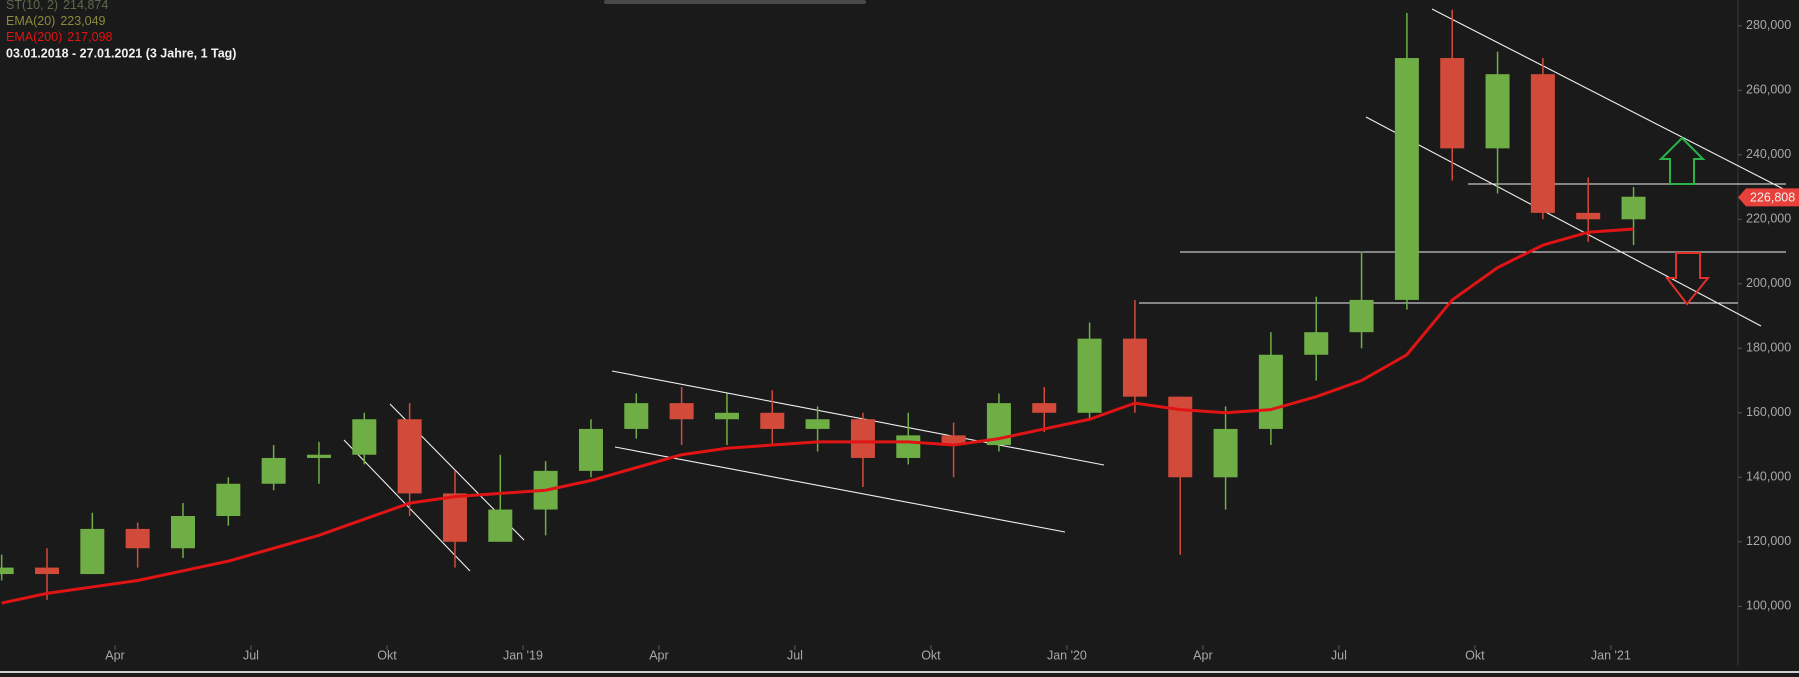  What do you see at coordinates (82, 21) in the screenshot?
I see `legend-value: 223,049` at bounding box center [82, 21].